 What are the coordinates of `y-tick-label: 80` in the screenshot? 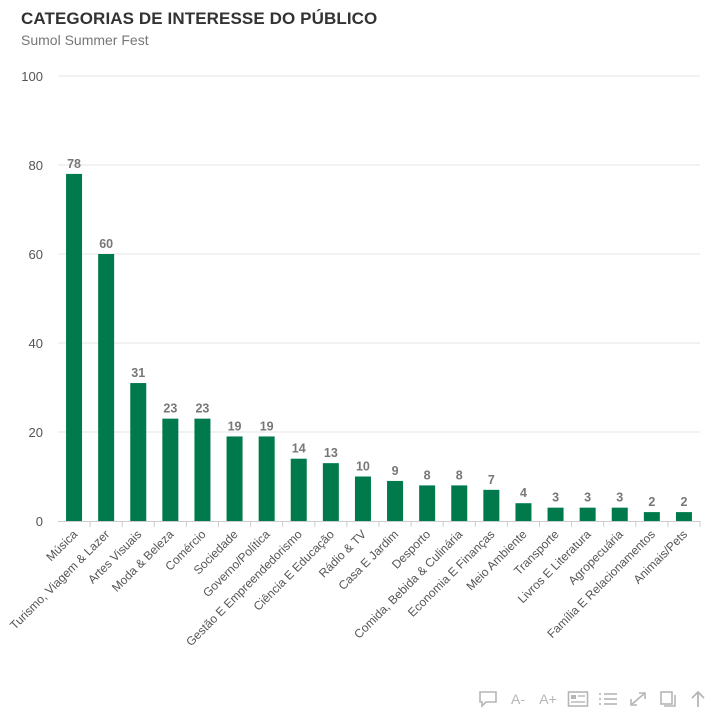 It's located at (36, 165).